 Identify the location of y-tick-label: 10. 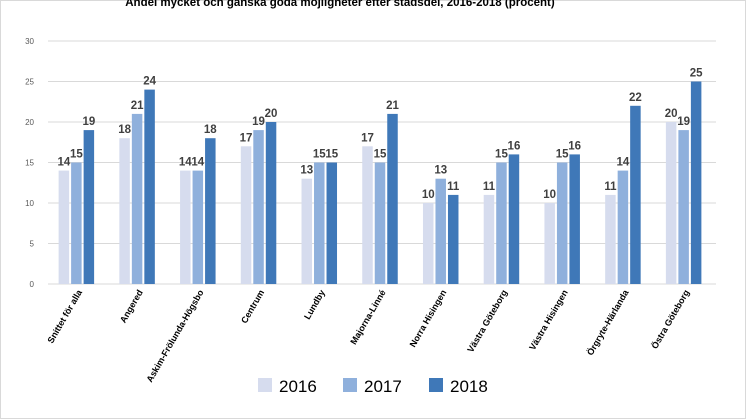
(29, 203).